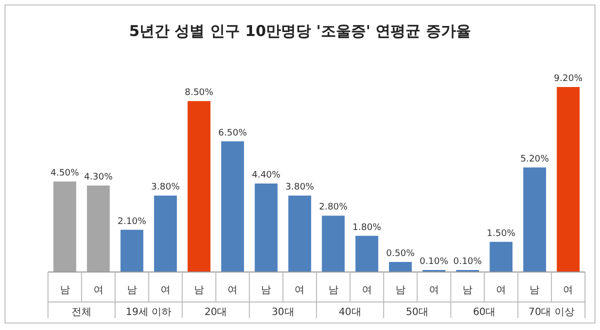 The image size is (600, 330). What do you see at coordinates (82, 312) in the screenshot?
I see `text: 전체` at bounding box center [82, 312].